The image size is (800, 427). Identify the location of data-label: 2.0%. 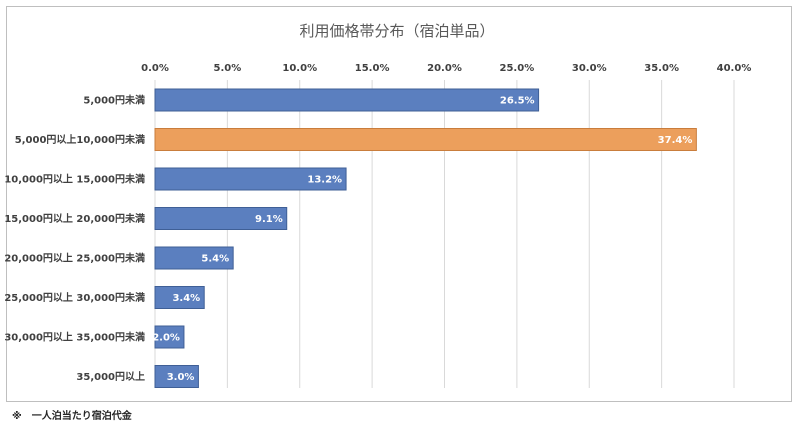
(166, 338).